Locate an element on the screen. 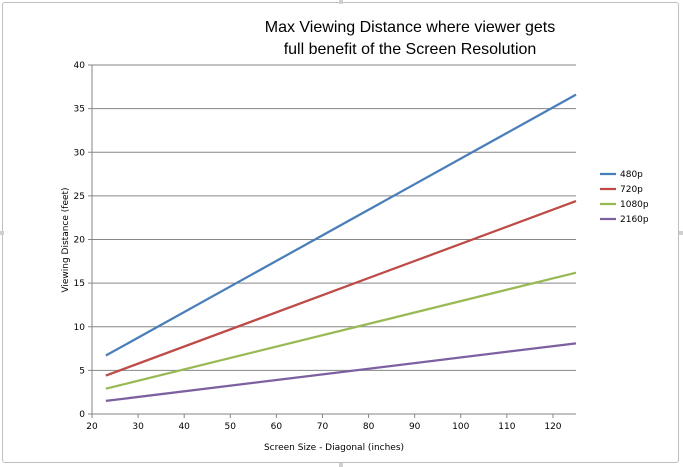 This screenshot has height=467, width=683. x-axis-ticks: 20 30 40 50 60 70 80 90 100 110 120 is located at coordinates (324, 423).